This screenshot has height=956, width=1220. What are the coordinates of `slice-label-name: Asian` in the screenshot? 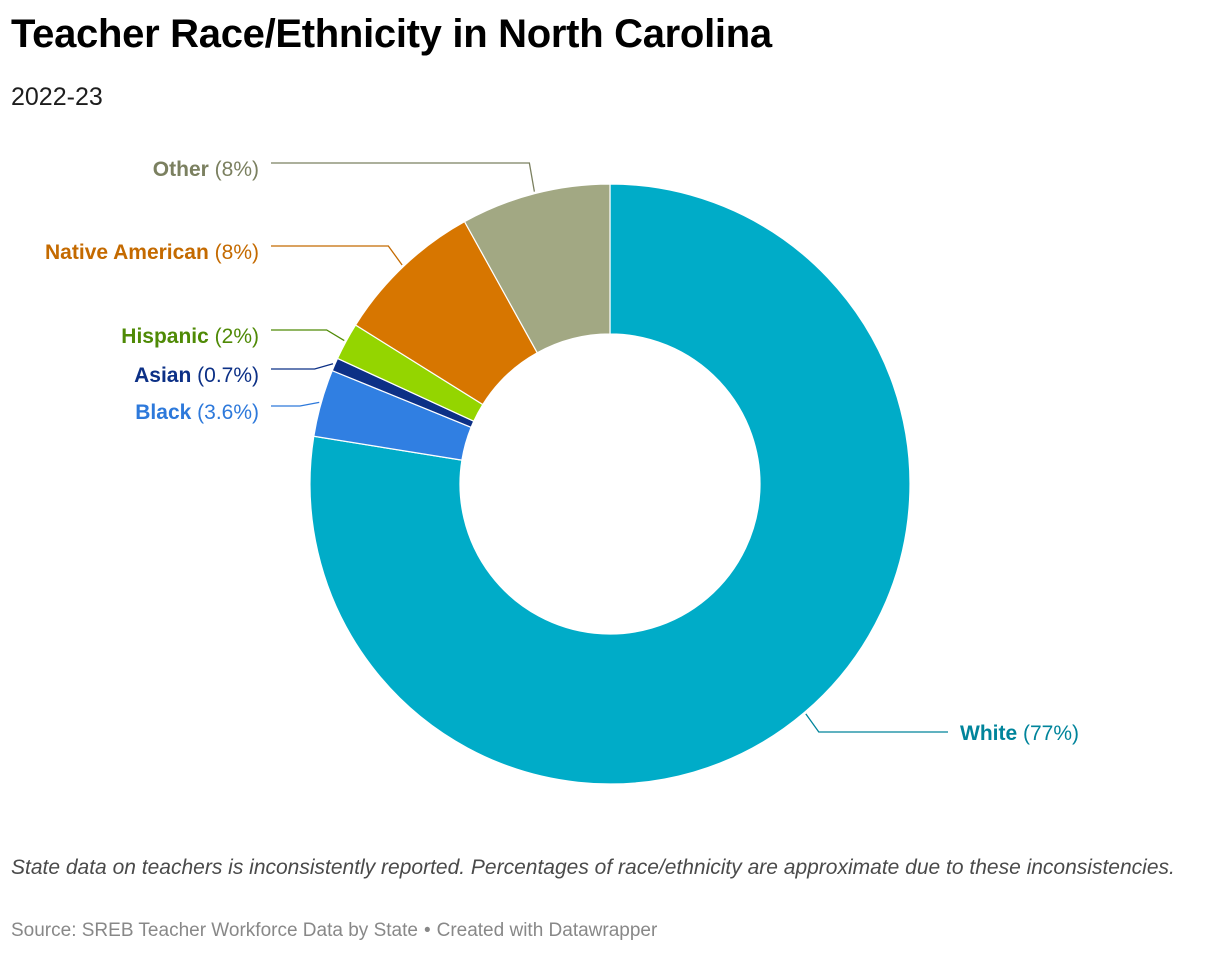 It's located at (162, 375).